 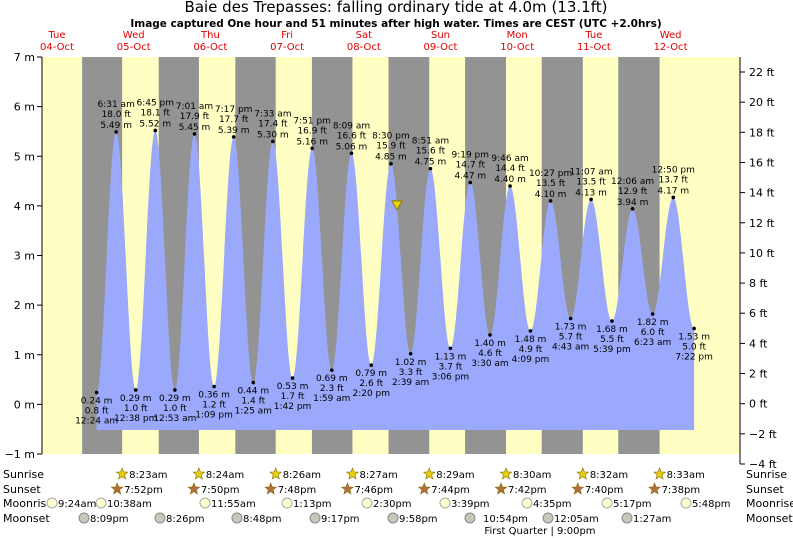 What do you see at coordinates (352, 136) in the screenshot?
I see `tide-feet: 16.6 ft` at bounding box center [352, 136].